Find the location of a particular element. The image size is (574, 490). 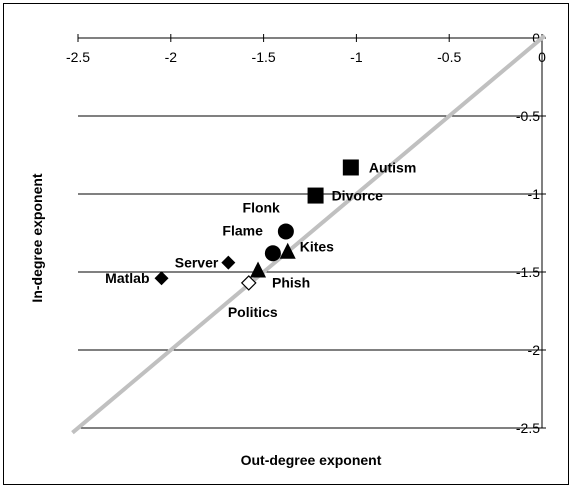

point-label-politics: Politics is located at coordinates (253, 312).